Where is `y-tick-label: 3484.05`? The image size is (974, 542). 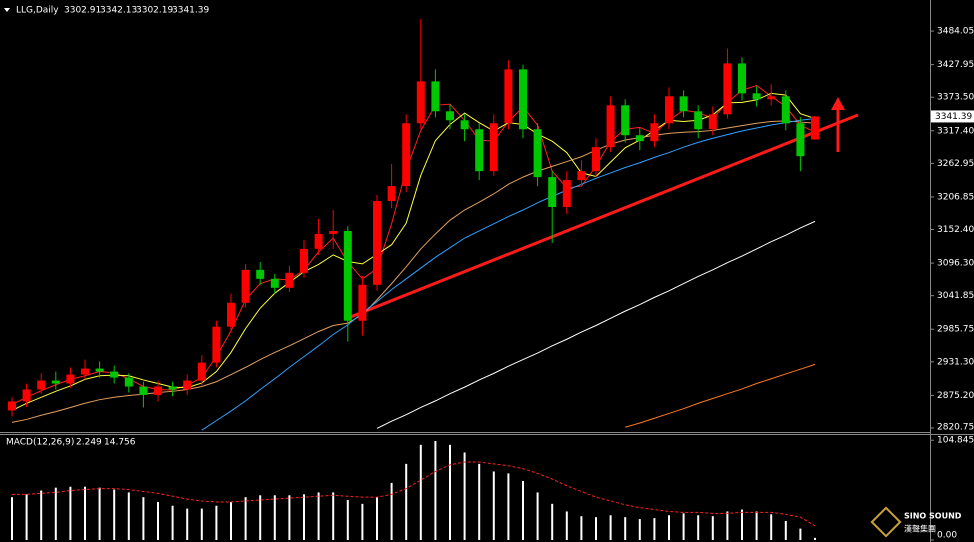
y-tick-label: 3484.05 is located at coordinates (955, 32).